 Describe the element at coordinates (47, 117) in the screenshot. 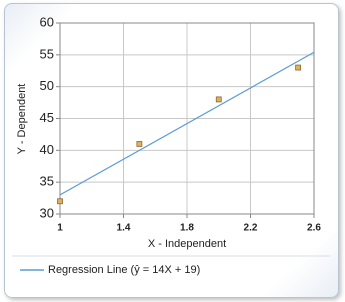

I see `y-tick-label: 45` at that location.